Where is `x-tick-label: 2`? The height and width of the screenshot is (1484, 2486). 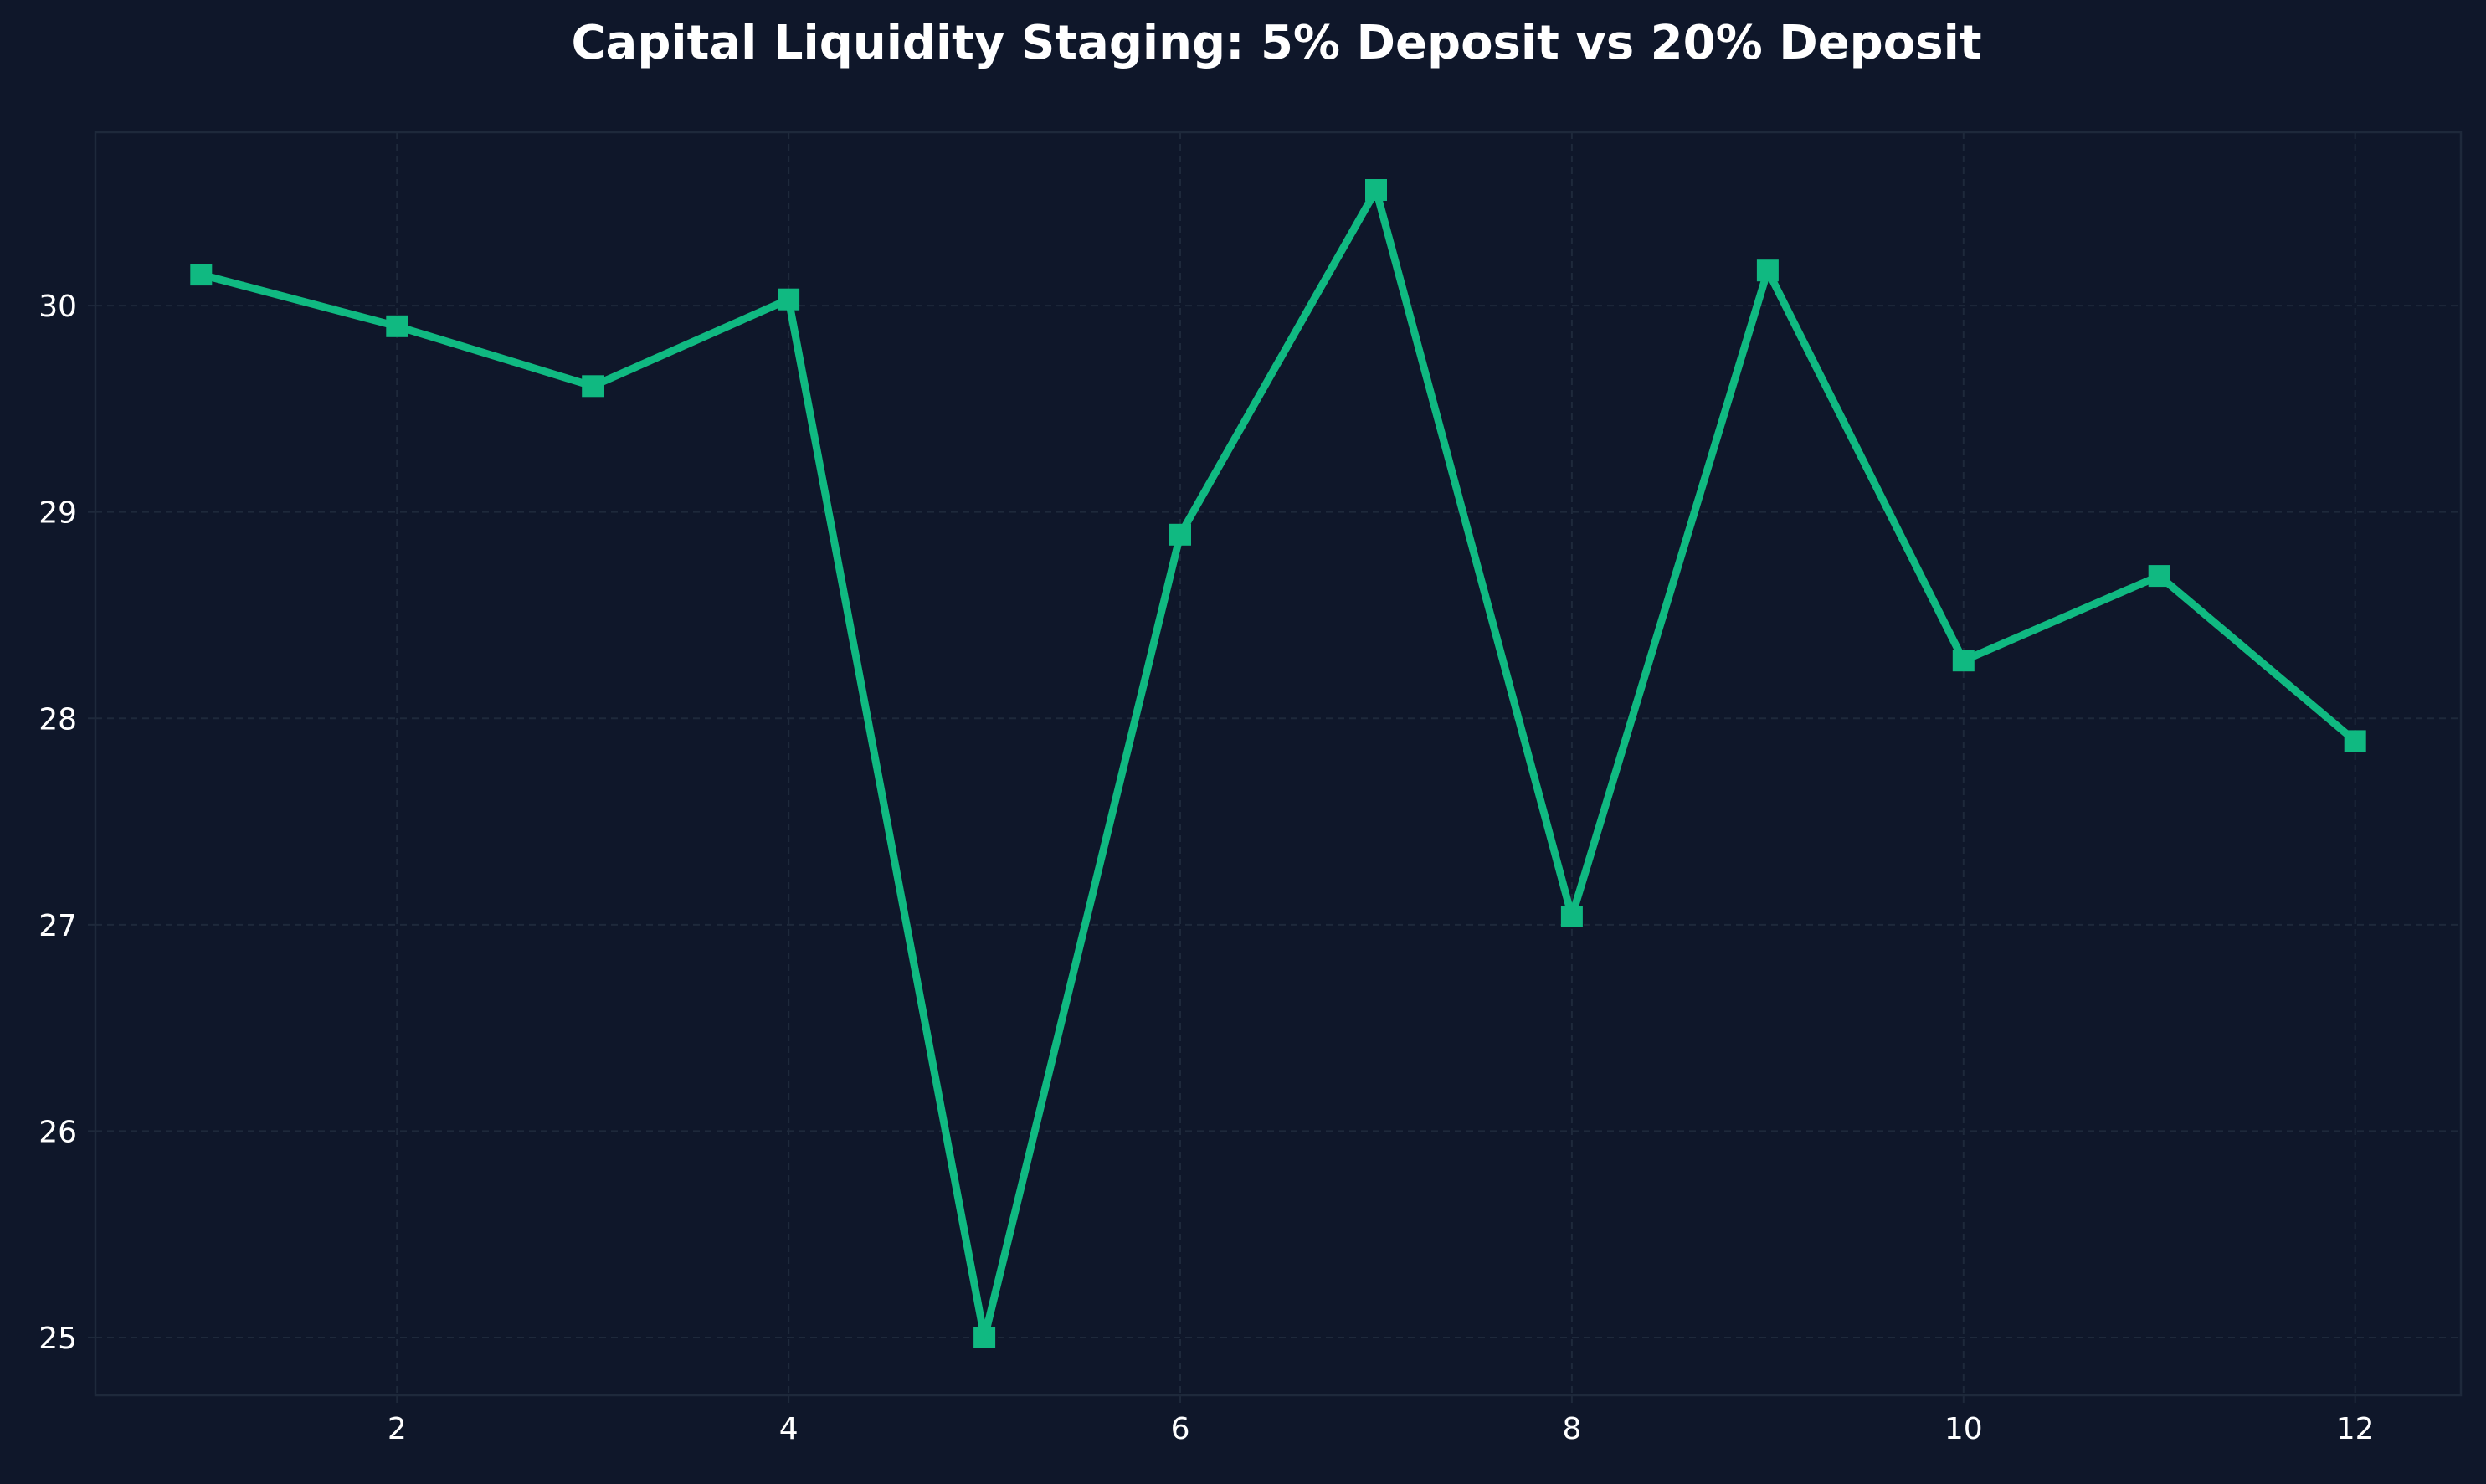 x-tick-label: 2 is located at coordinates (397, 1429).